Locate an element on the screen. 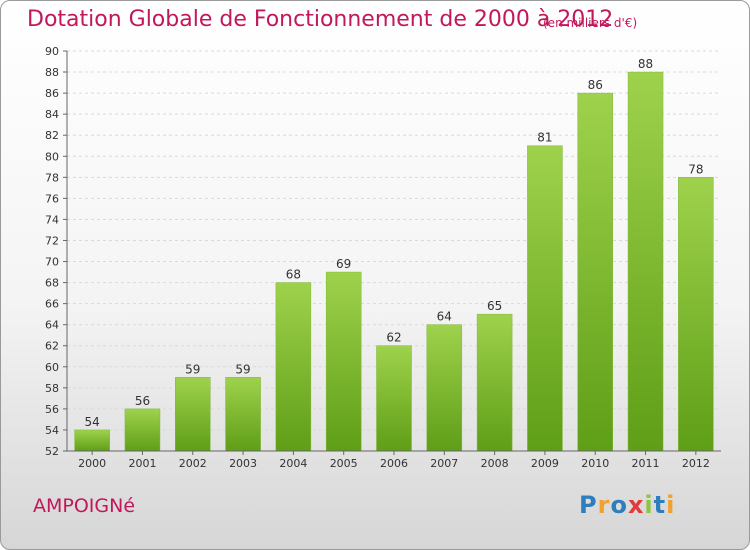 The height and width of the screenshot is (550, 750). x-tick-label: 2000 is located at coordinates (92, 463).